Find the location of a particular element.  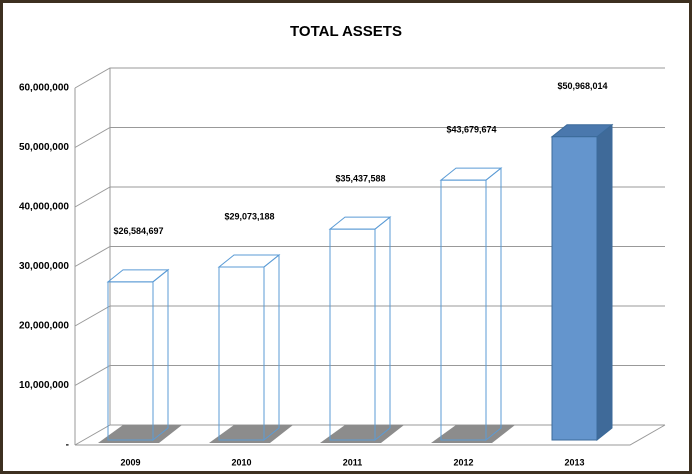

chart-title: TOTAL ASSETS is located at coordinates (346, 31).